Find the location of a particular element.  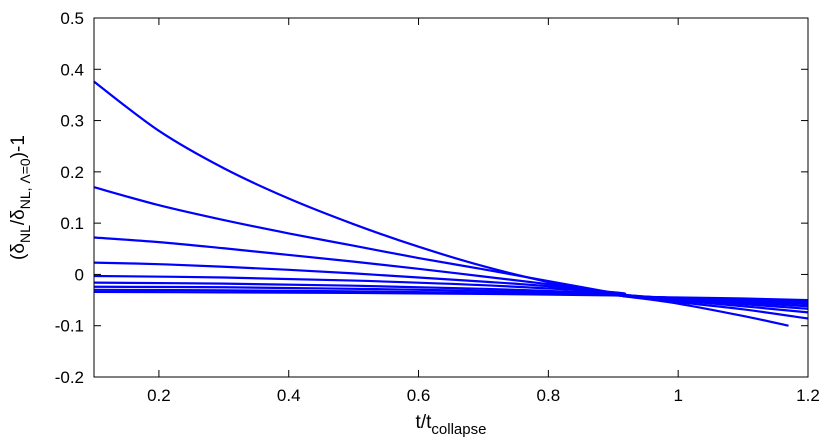

x-tick-label: 0.8 is located at coordinates (549, 395).